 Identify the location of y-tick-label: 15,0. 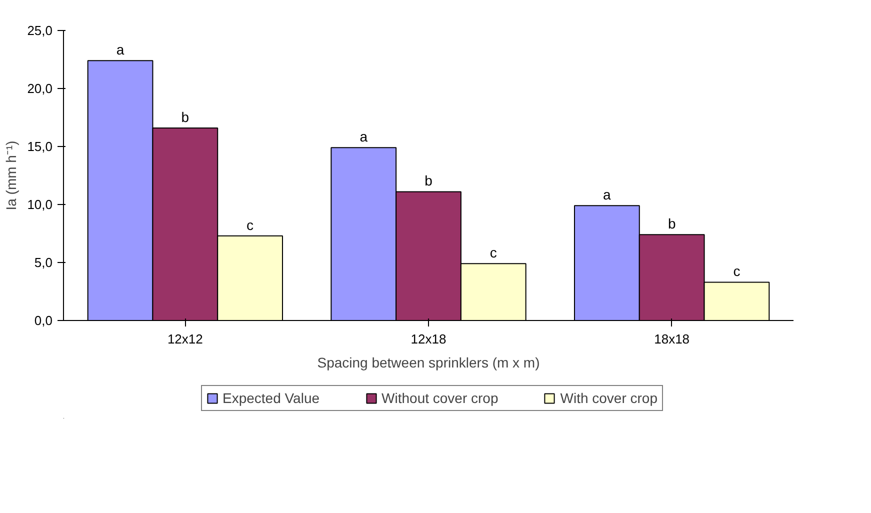
(40, 146).